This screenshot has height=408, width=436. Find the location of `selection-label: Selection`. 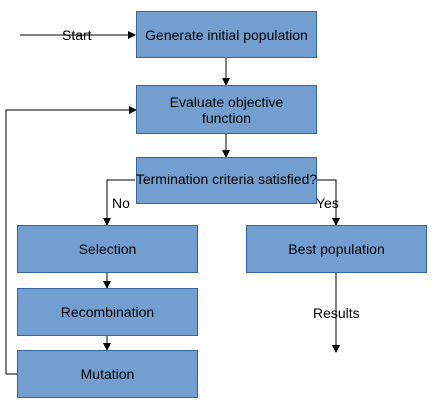

selection-label: Selection is located at coordinates (107, 249).